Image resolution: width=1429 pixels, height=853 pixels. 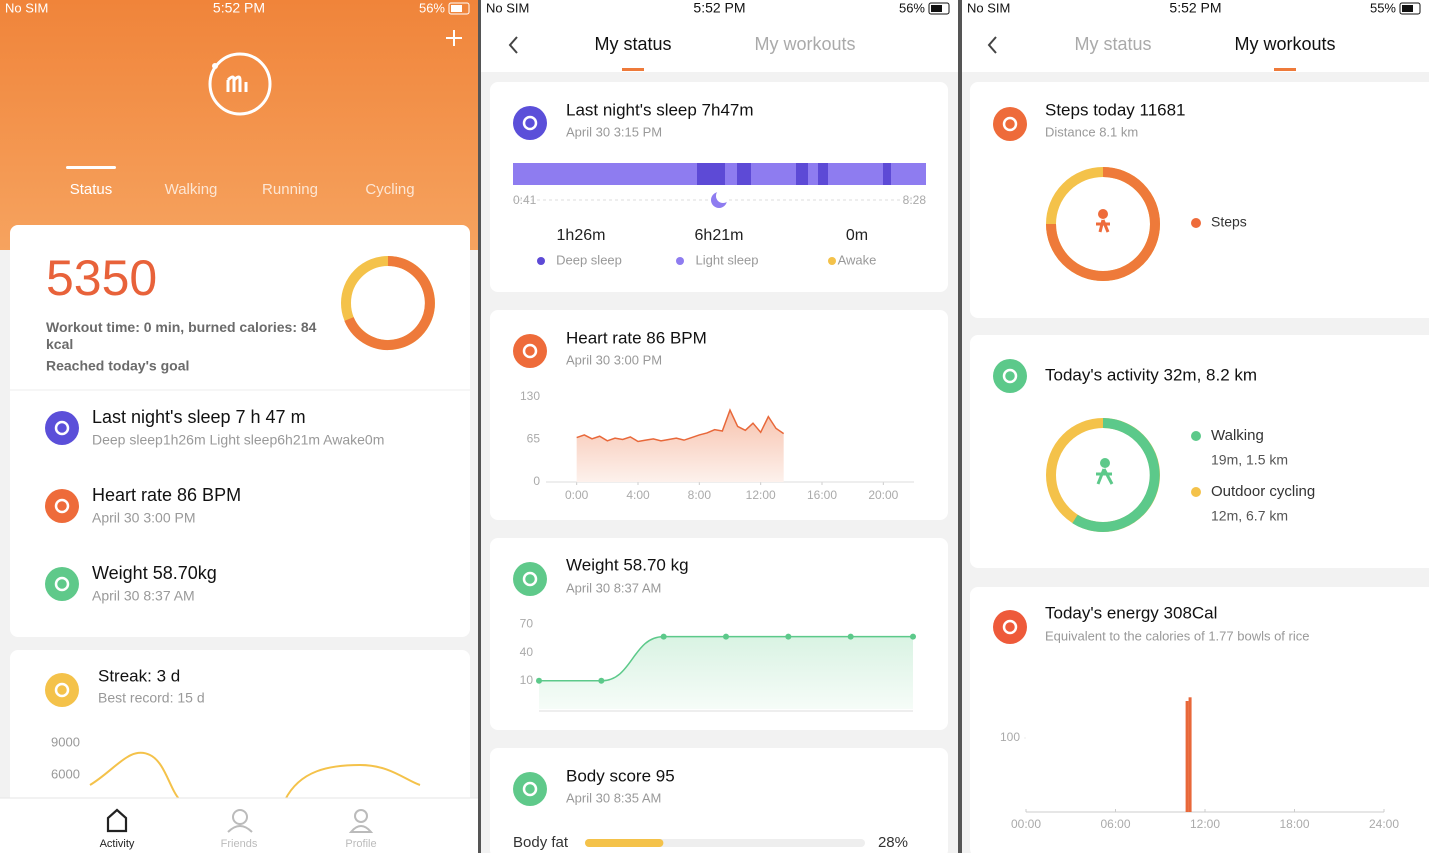 I want to click on x-tick-label: 16:00, so click(x=822, y=495).